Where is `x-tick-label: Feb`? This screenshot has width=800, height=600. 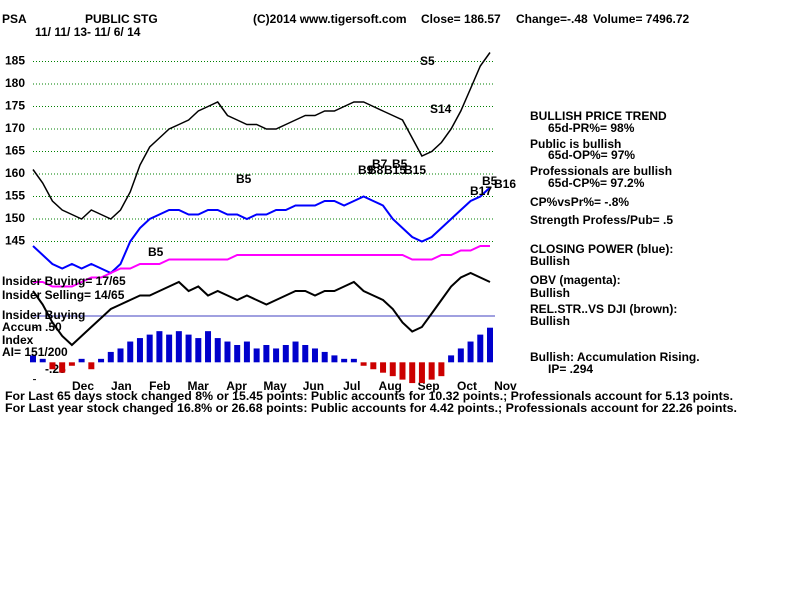
x-tick-label: Feb is located at coordinates (159, 386).